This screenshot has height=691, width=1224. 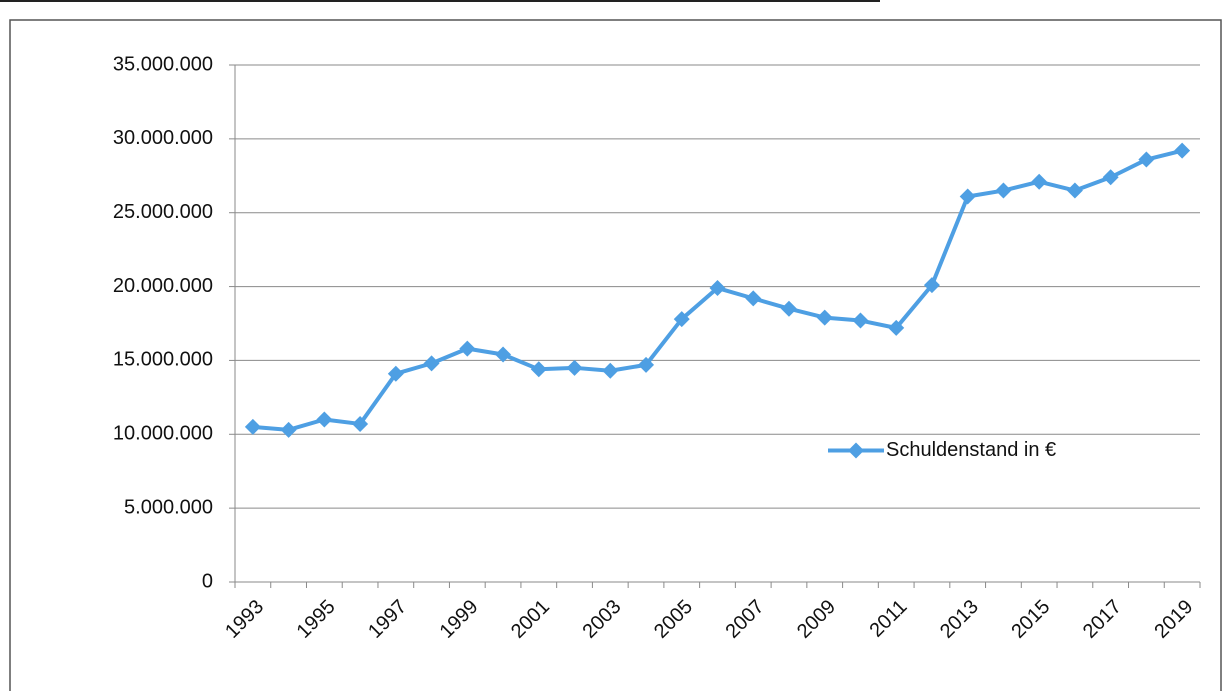 I want to click on x-tick-label: 1999, so click(x=459, y=619).